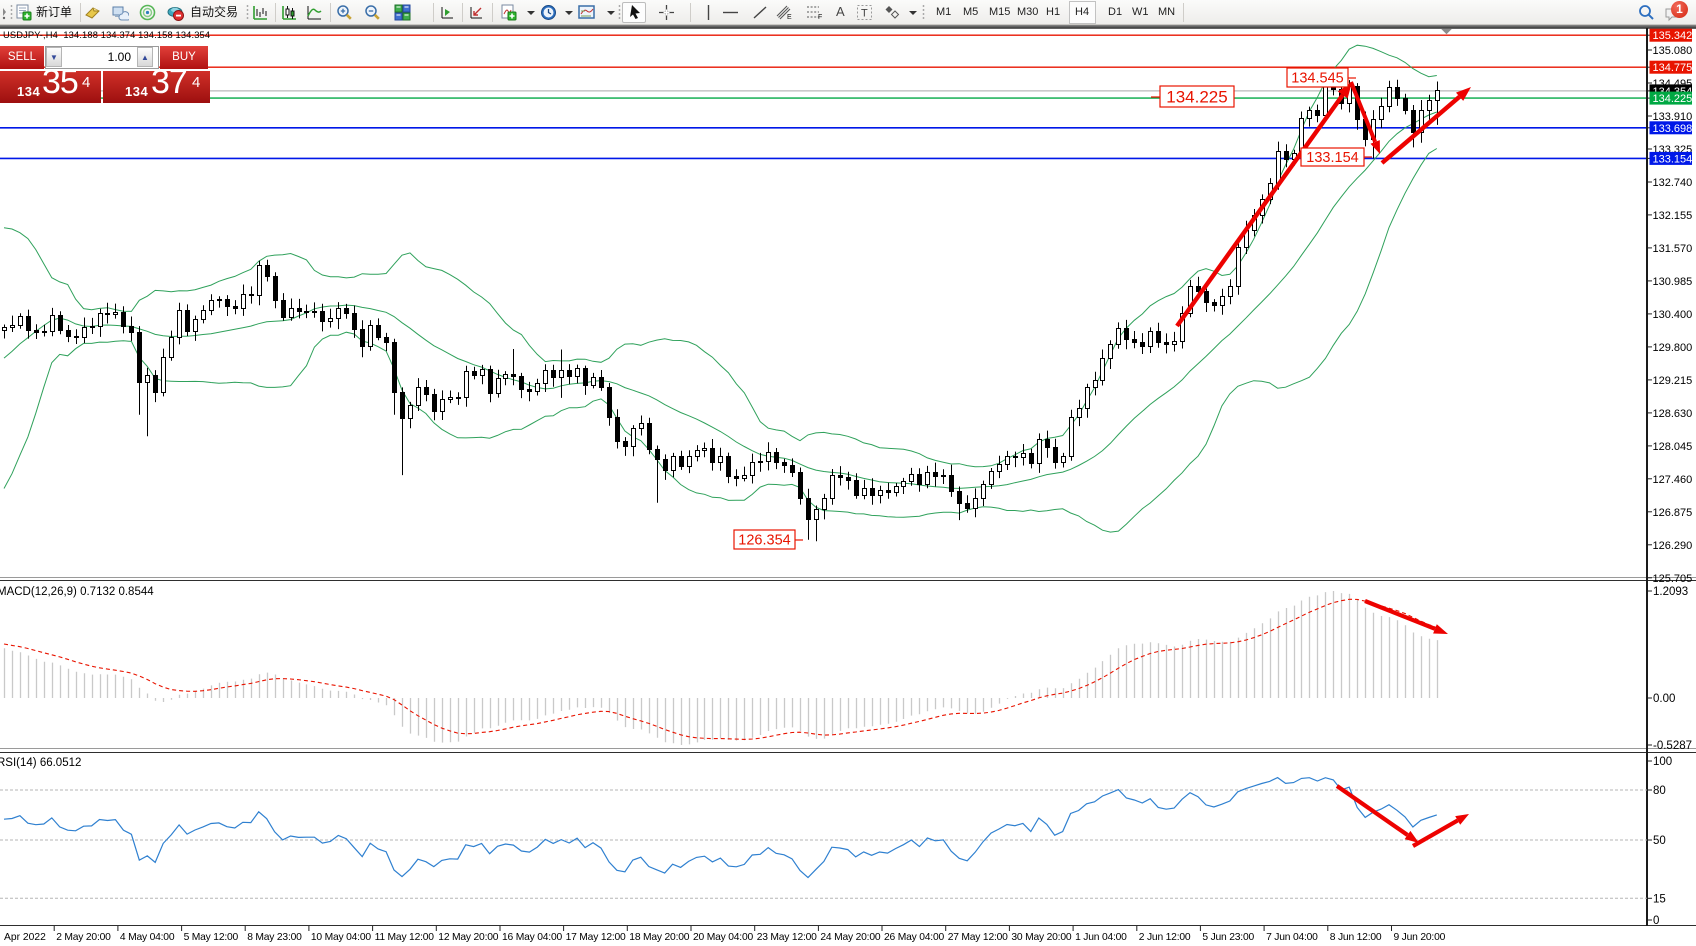  What do you see at coordinates (1673, 282) in the screenshot?
I see `svg-text: 130.985` at bounding box center [1673, 282].